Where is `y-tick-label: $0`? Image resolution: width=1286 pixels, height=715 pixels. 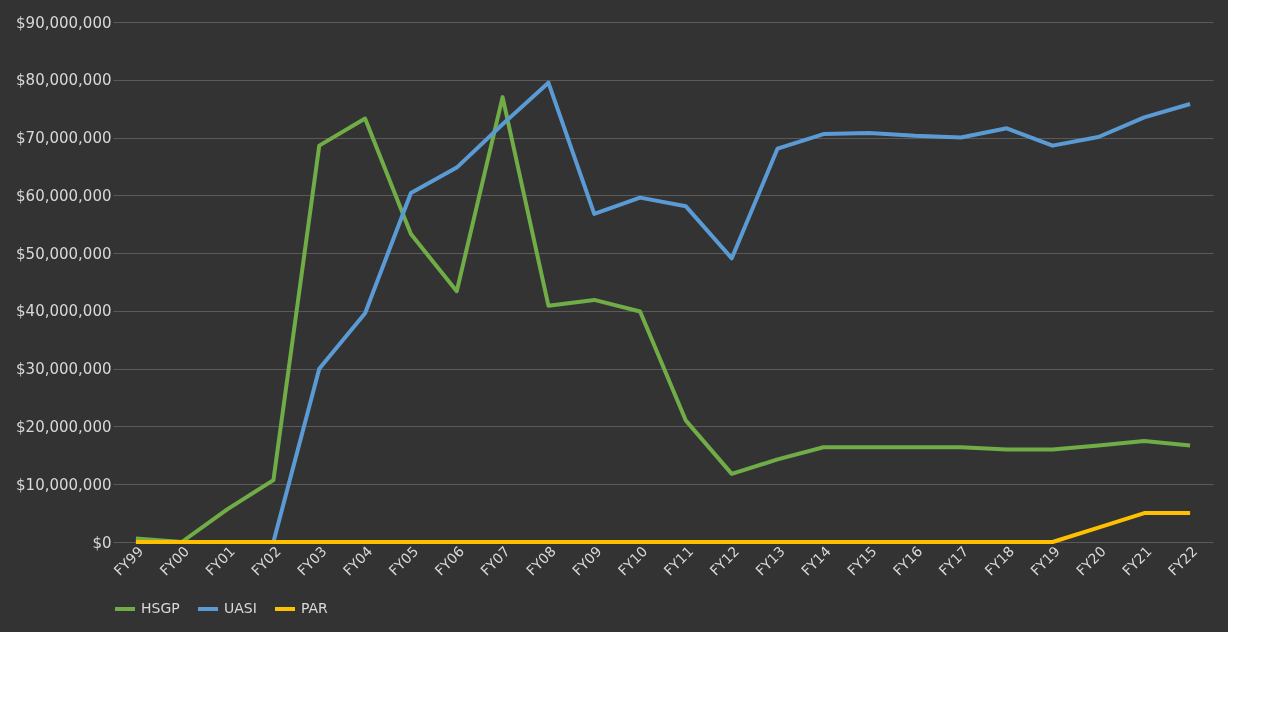
y-tick-label: $0 is located at coordinates (102, 542).